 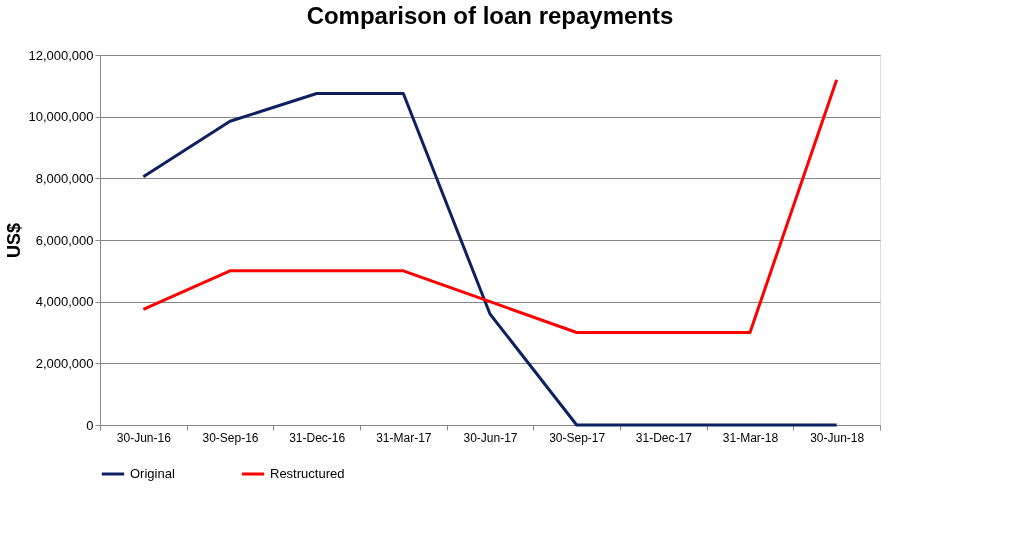 What do you see at coordinates (61, 117) in the screenshot?
I see `y-tick-label: 10,000,000` at bounding box center [61, 117].